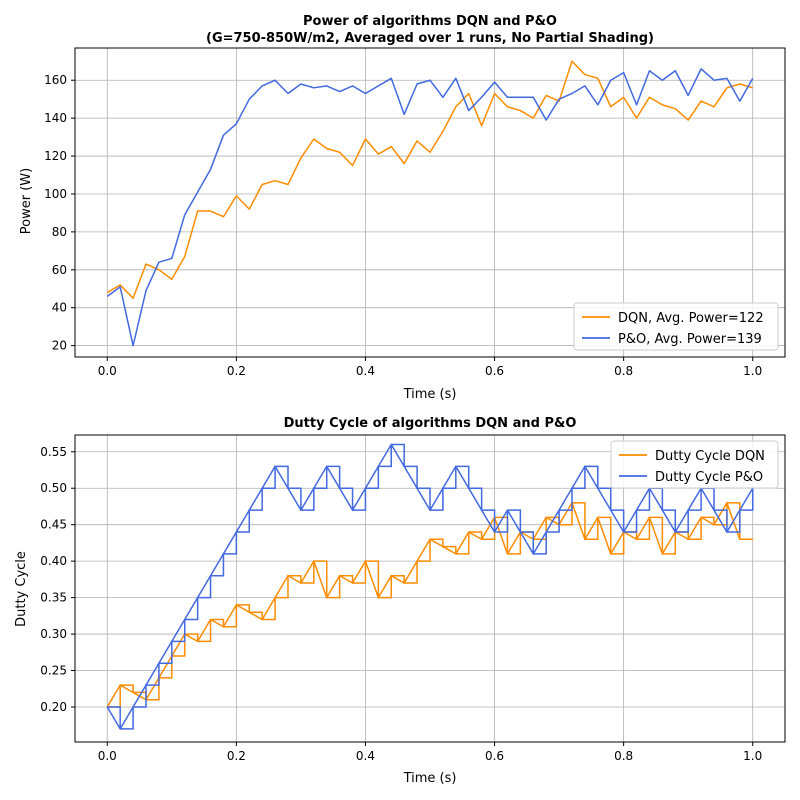 The image size is (800, 800). What do you see at coordinates (55, 80) in the screenshot?
I see `y-tick-label: 160` at bounding box center [55, 80].